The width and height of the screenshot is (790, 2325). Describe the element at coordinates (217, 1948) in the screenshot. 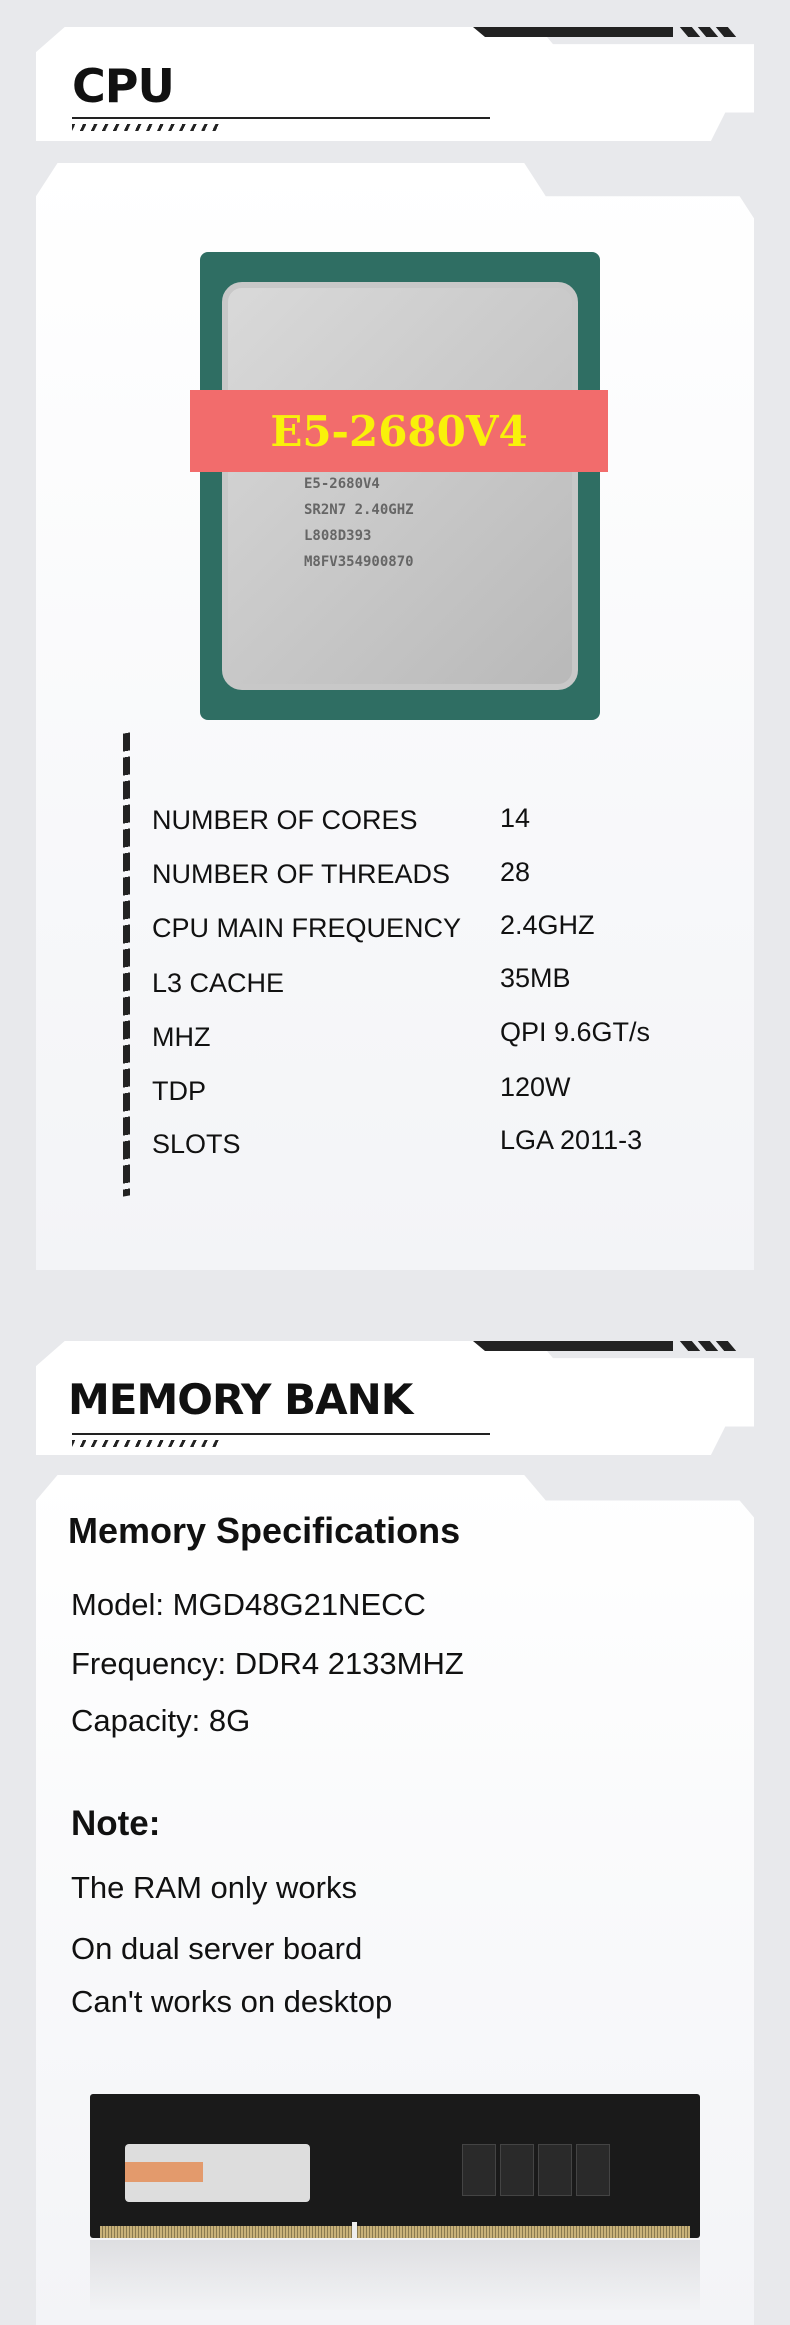

I see `note-line: On dual server board` at that location.